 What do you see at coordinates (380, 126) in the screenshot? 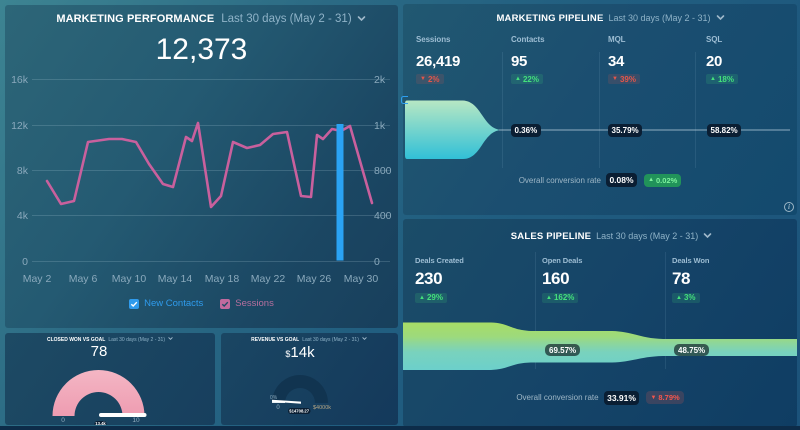
I see `svg-text: 1k` at bounding box center [380, 126].